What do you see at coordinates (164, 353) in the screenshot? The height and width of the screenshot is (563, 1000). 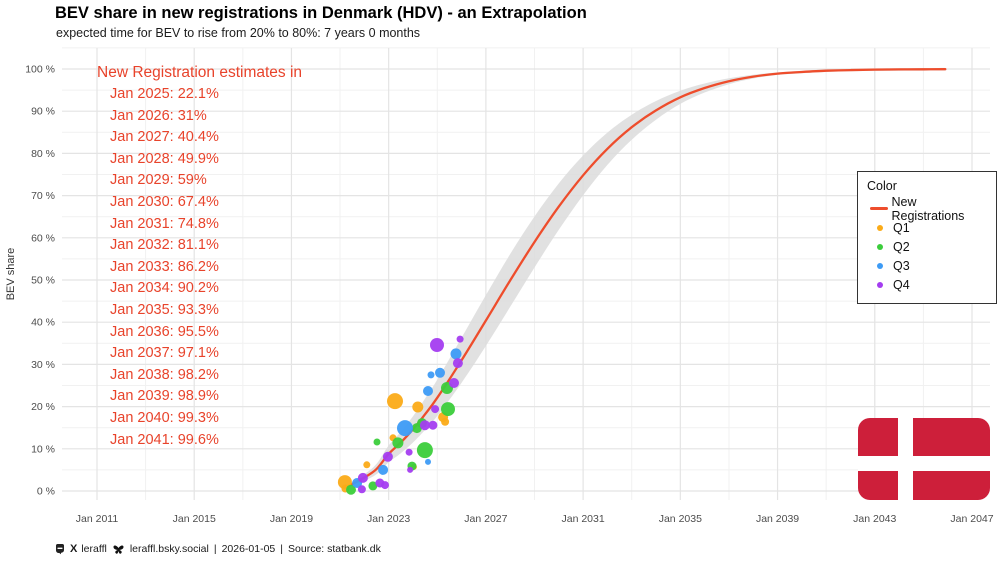 I see `estimate-line: Jan 2037: 97.1%` at bounding box center [164, 353].